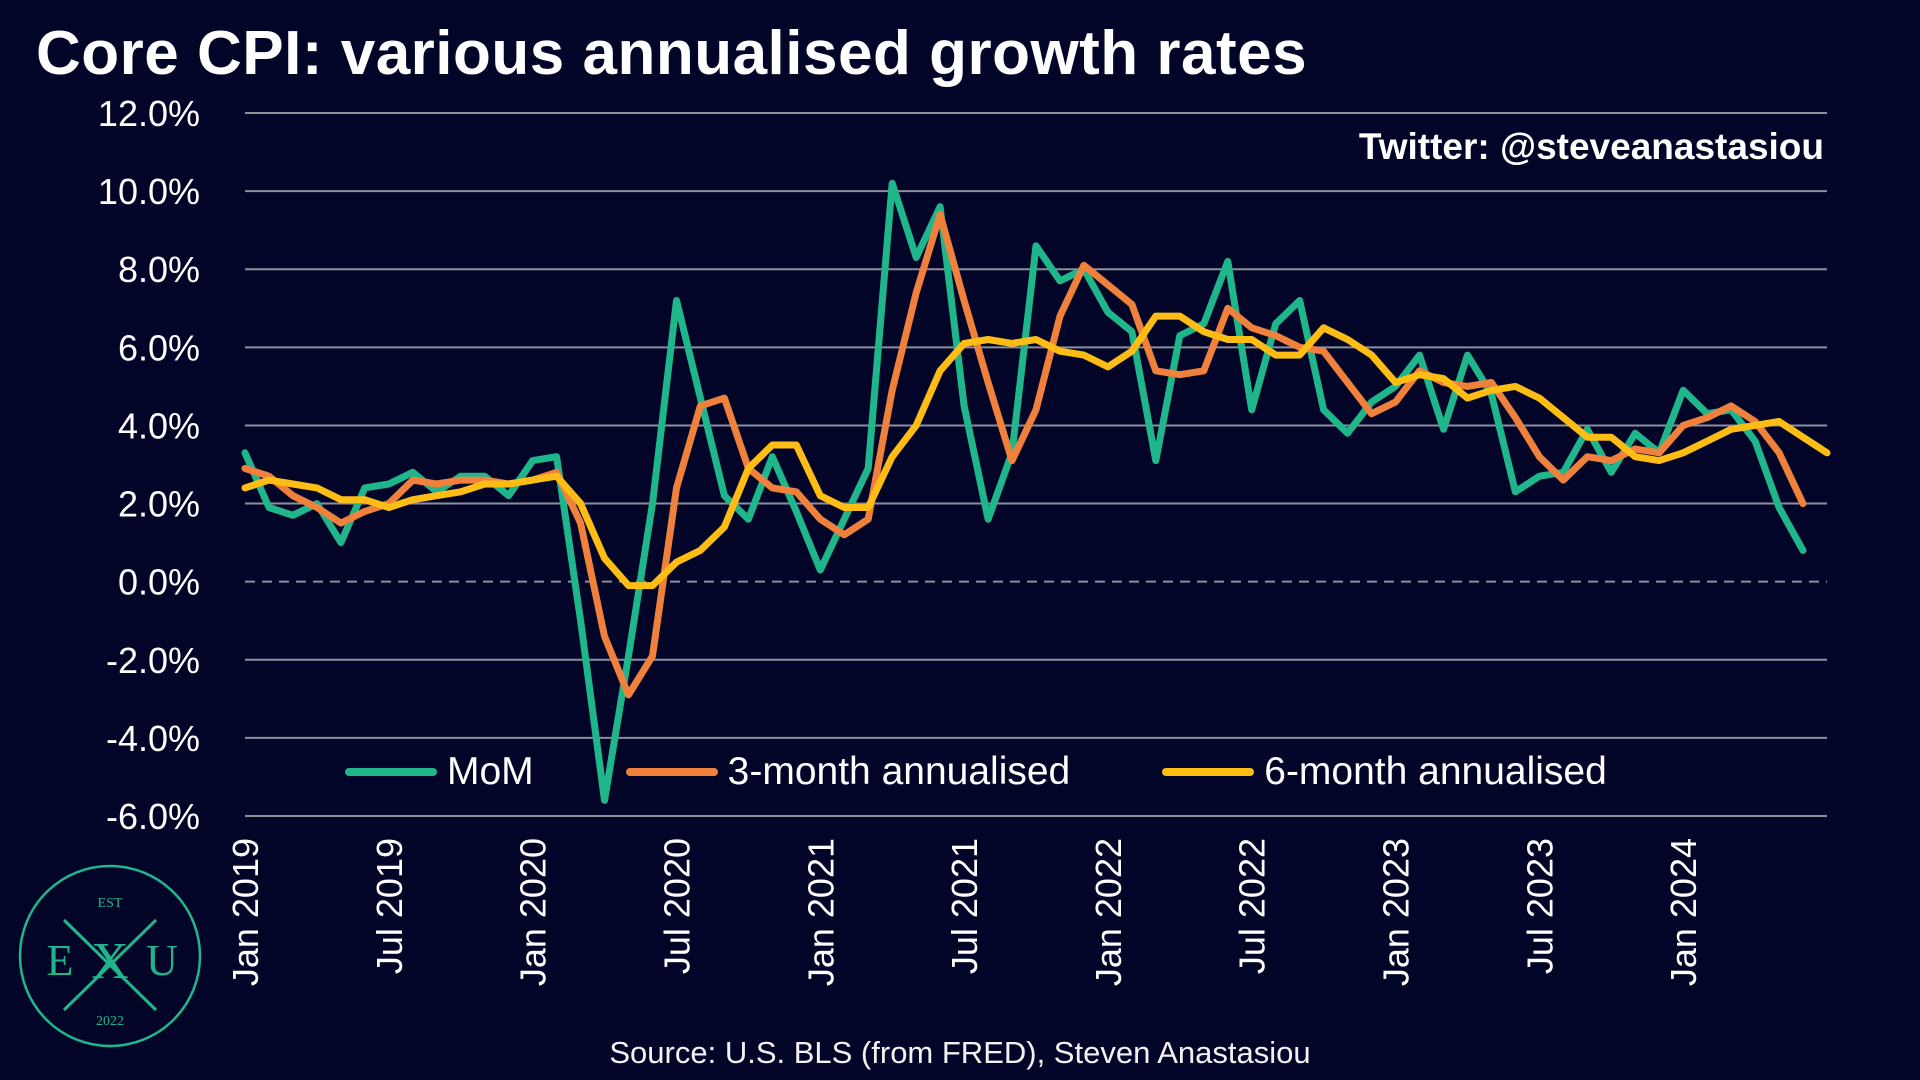 The height and width of the screenshot is (1080, 1920). I want to click on logo-letter-u: U, so click(162, 960).